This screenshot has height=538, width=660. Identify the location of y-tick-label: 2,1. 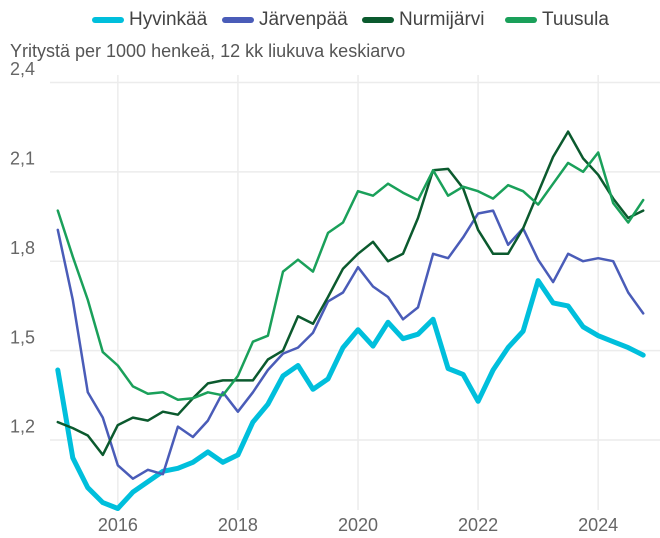
(22, 159).